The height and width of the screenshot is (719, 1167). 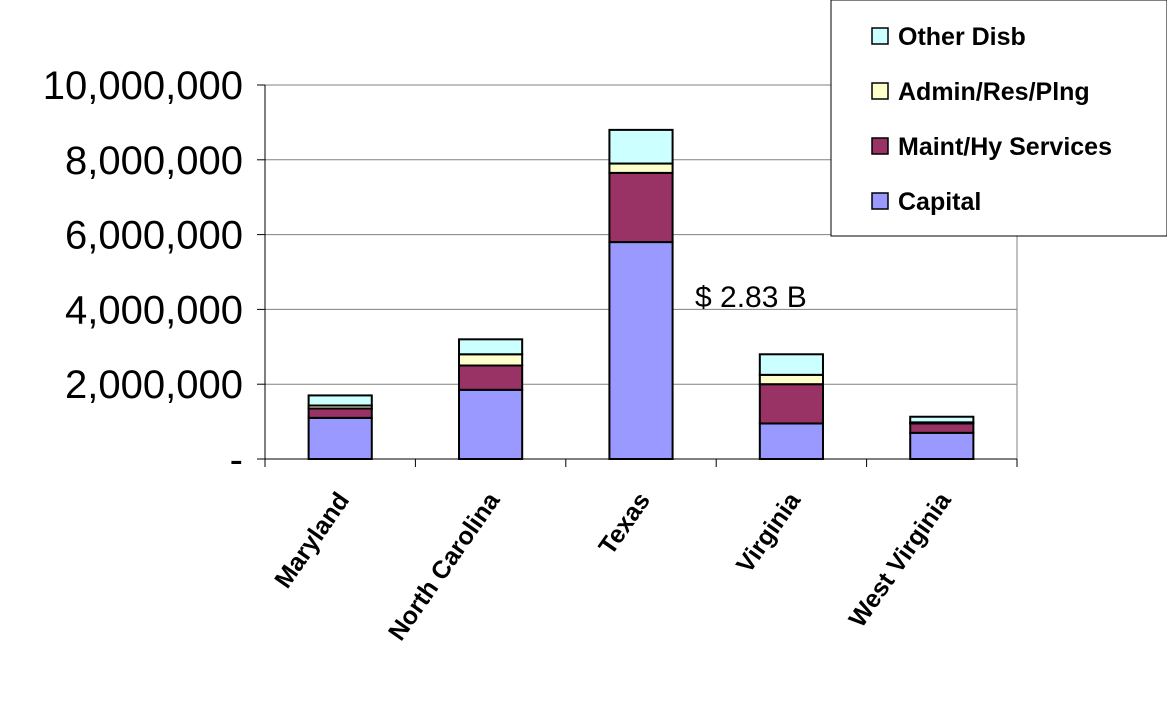 What do you see at coordinates (1005, 147) in the screenshot?
I see `legend-label: Maint/Hy Services` at bounding box center [1005, 147].